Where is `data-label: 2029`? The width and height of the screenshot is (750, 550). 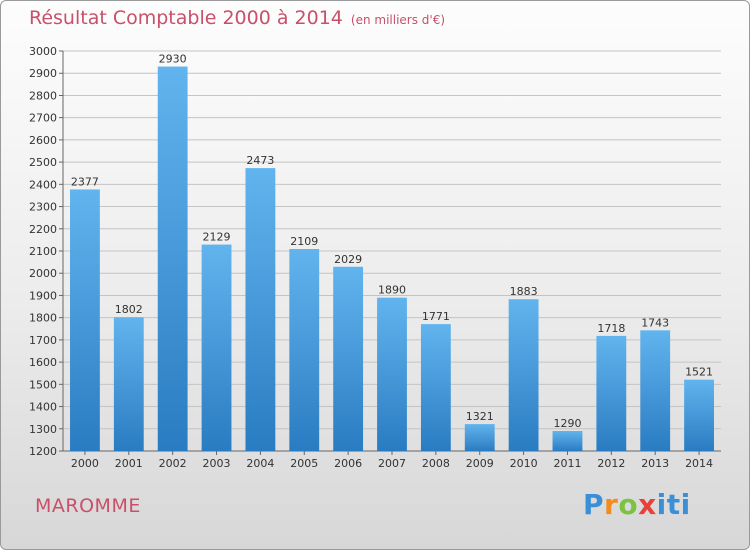
data-label: 2029 is located at coordinates (348, 259).